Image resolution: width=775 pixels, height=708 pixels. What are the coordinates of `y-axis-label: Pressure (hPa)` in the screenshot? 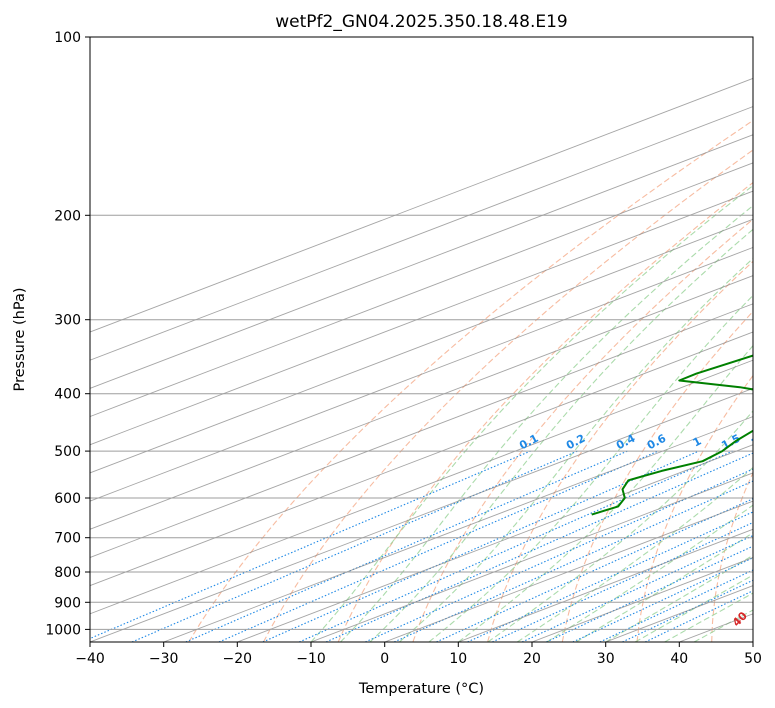 It's located at (20, 339).